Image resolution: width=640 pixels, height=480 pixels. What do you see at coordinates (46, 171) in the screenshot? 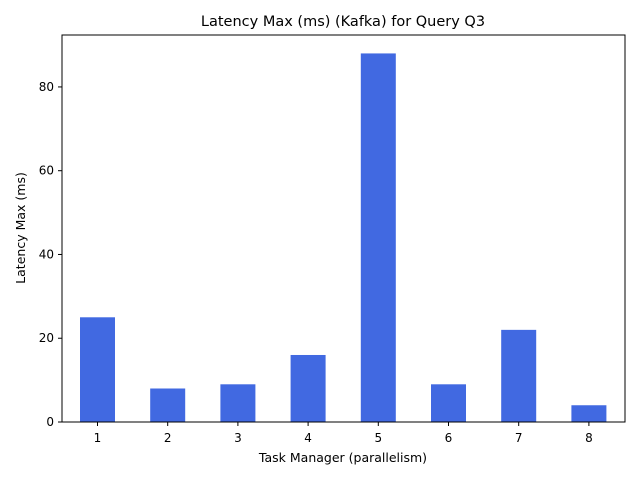
I see `y-tick-label: 60` at bounding box center [46, 171].